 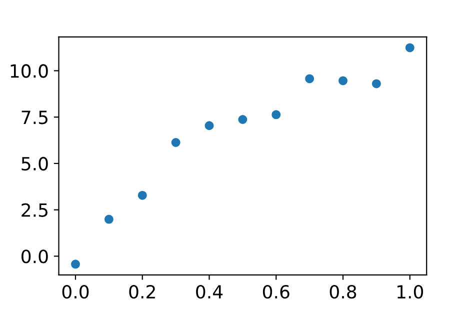 What do you see at coordinates (209, 291) in the screenshot?
I see `x-tick-label: 0.4` at bounding box center [209, 291].